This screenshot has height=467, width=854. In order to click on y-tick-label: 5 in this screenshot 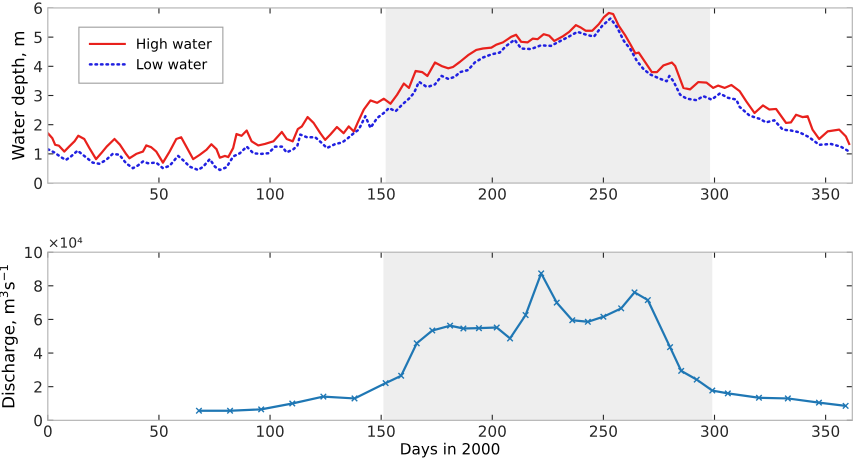, I will do `click(38, 38)`.